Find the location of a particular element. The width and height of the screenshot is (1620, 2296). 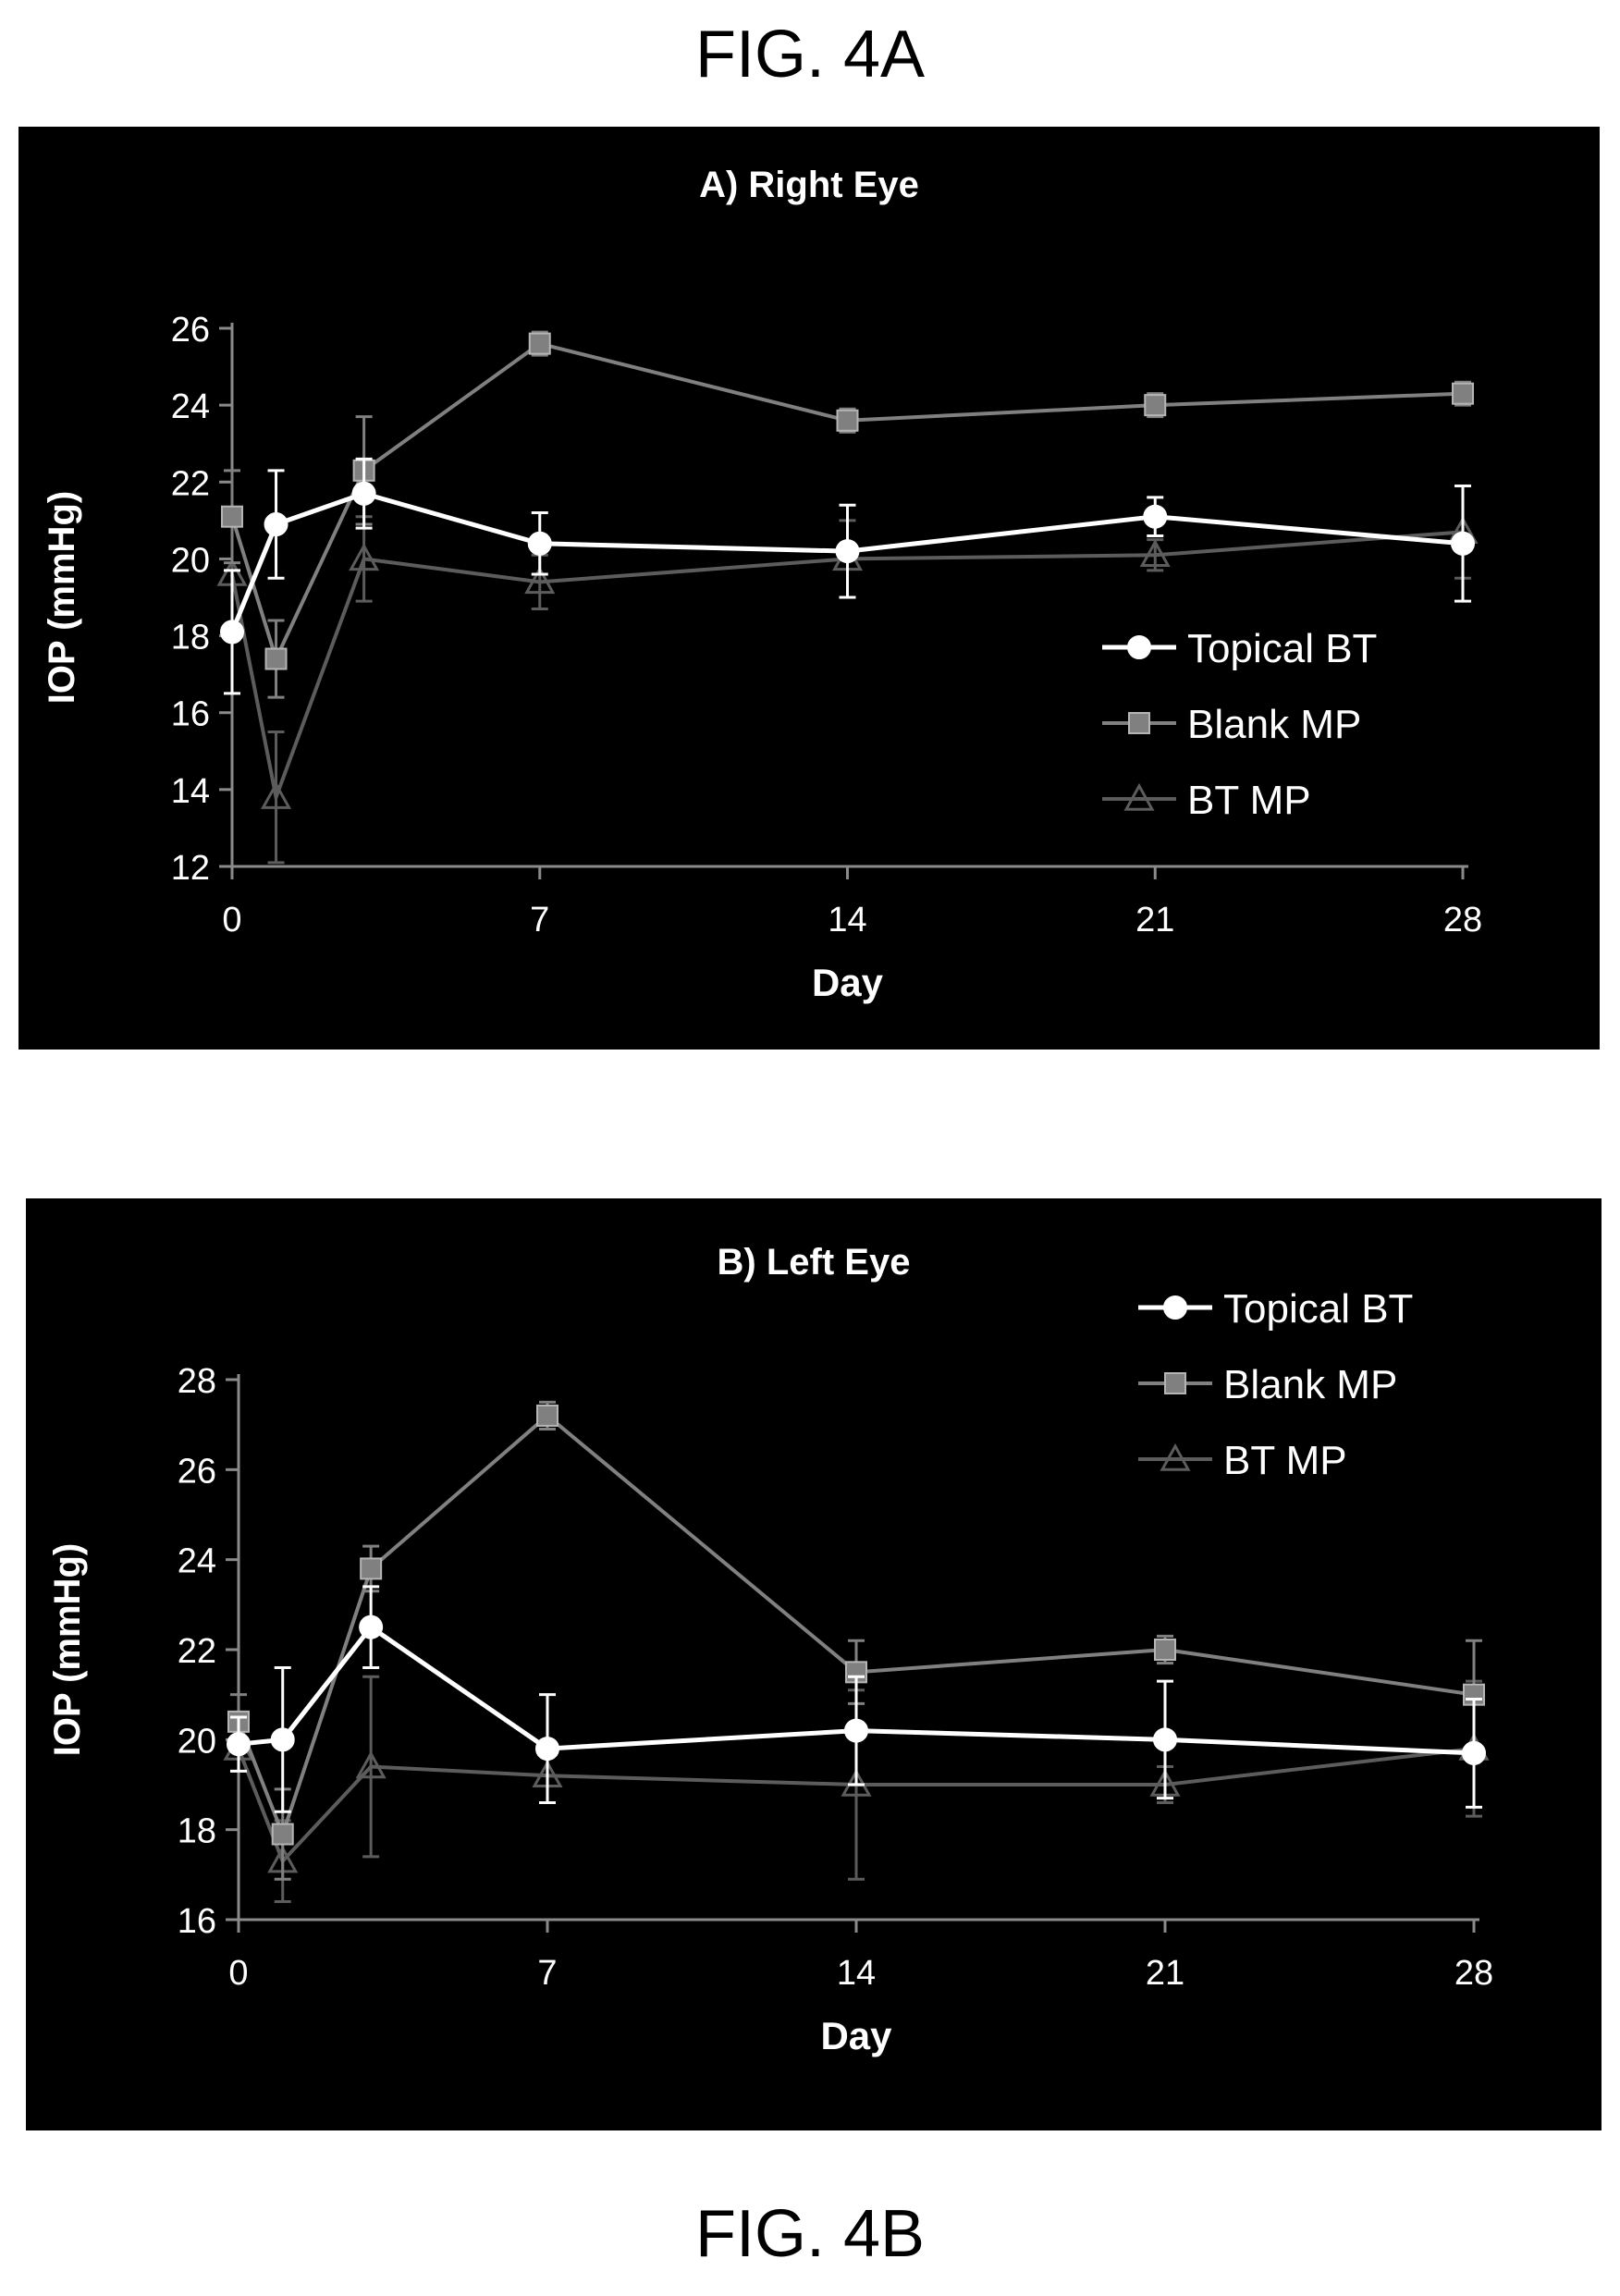

series-bt-mp is located at coordinates (847, 674).